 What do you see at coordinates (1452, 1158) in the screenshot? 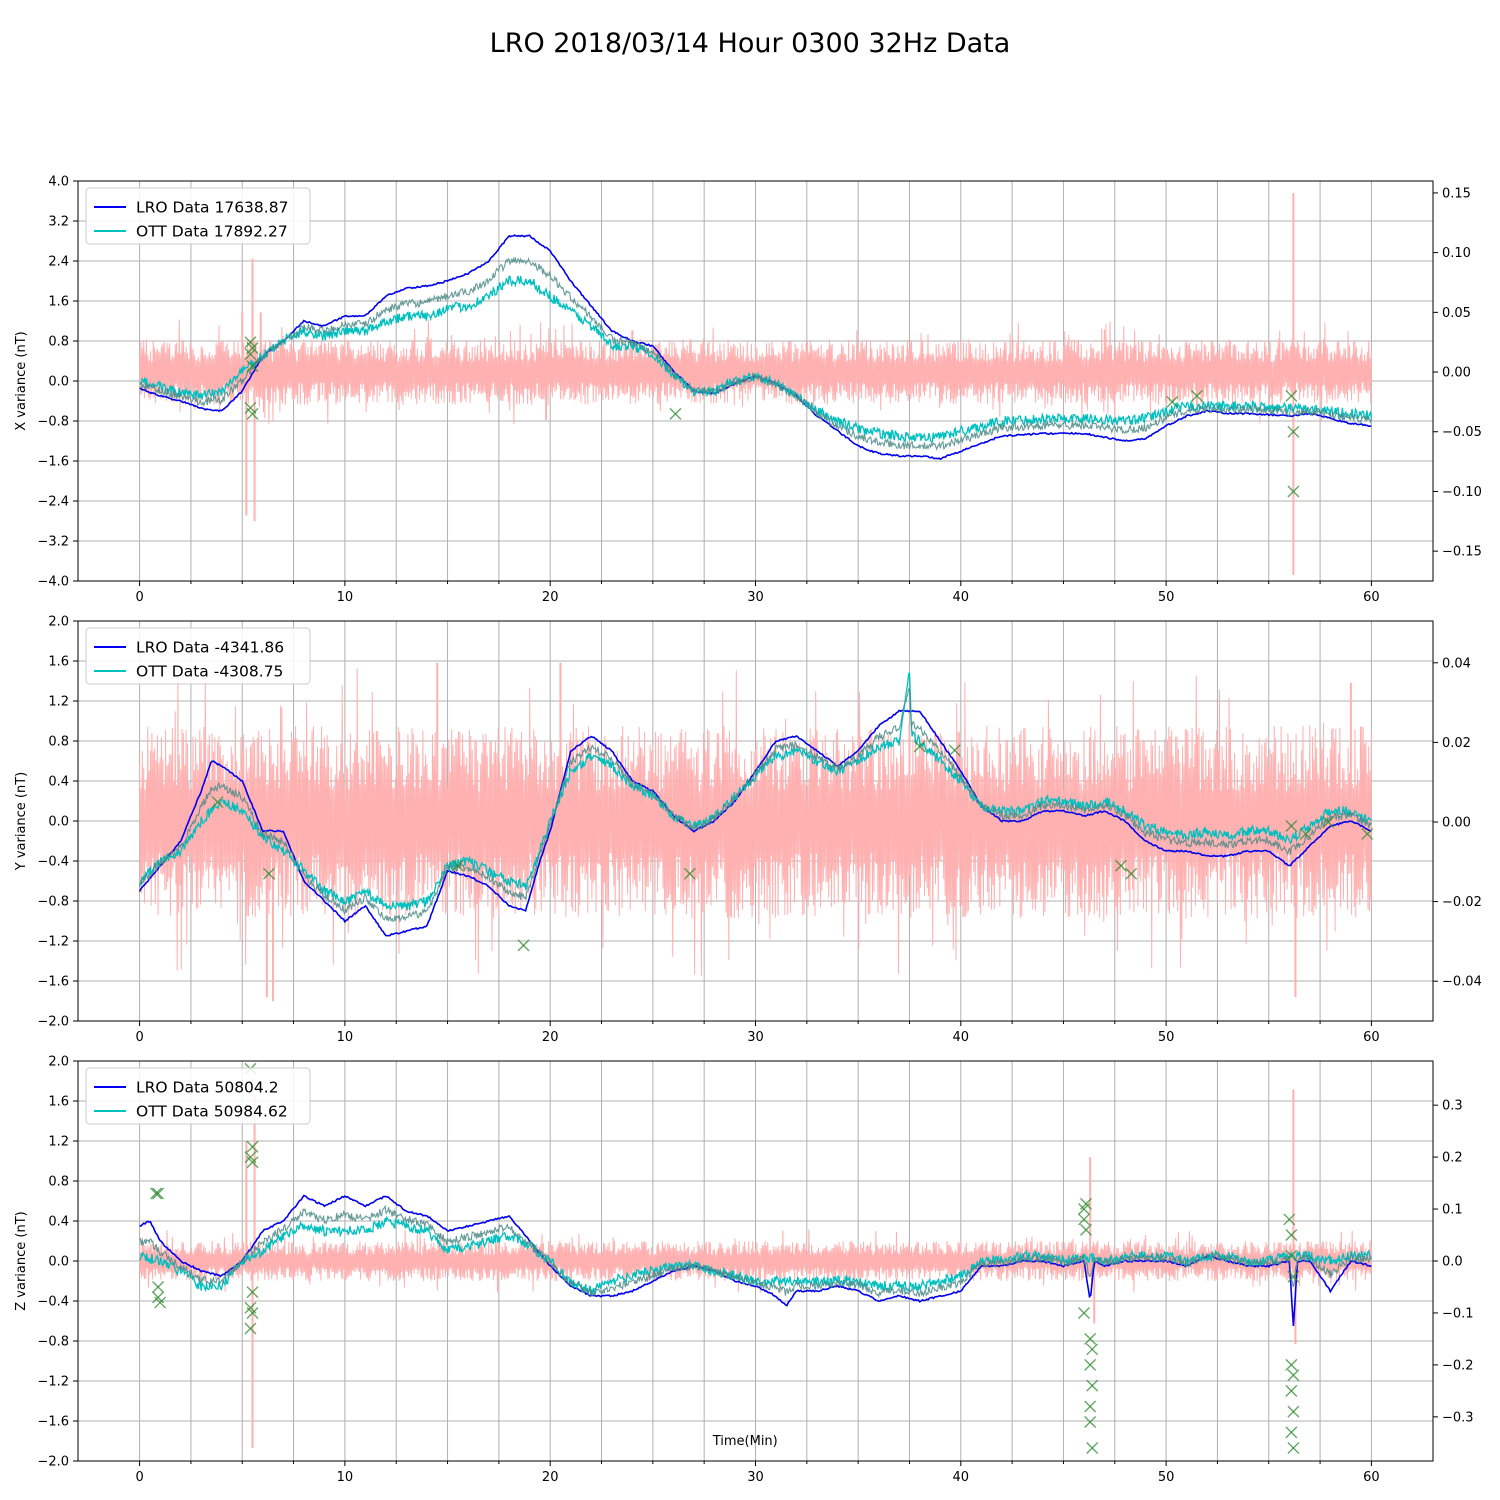
I see `y2-tick-label: 0.2` at bounding box center [1452, 1158].